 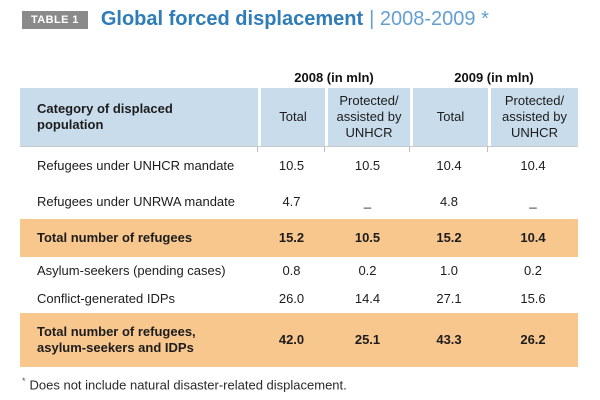 What do you see at coordinates (449, 238) in the screenshot?
I see `cell-2009-total: 15.2` at bounding box center [449, 238].